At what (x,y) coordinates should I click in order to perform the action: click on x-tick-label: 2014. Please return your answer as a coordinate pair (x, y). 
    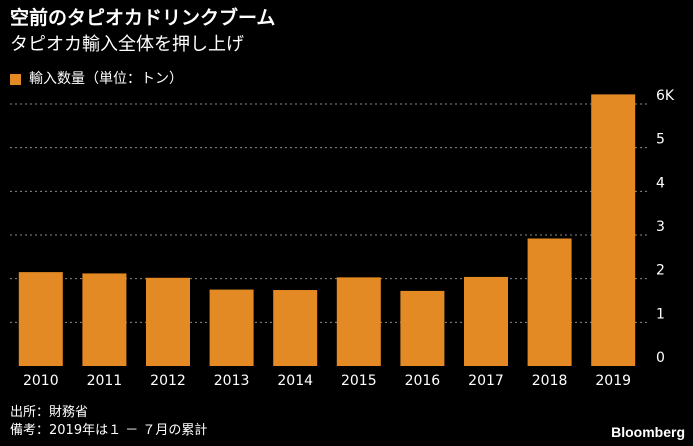
    Looking at the image, I should click on (295, 381).